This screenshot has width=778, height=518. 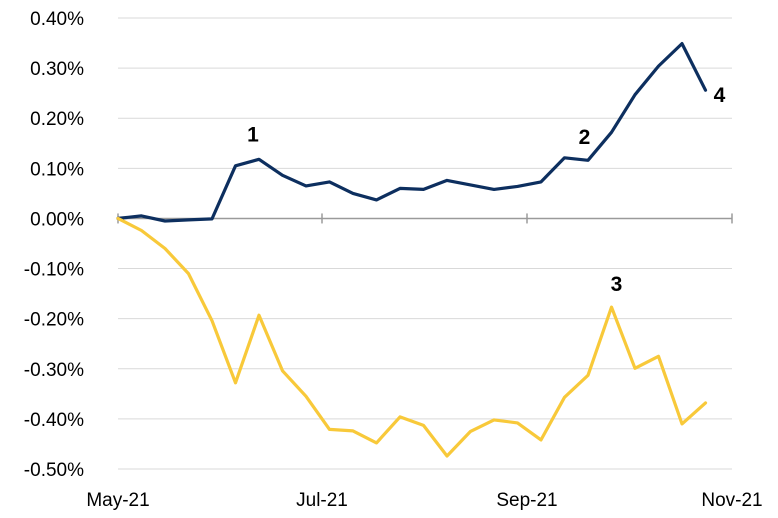 I want to click on y-tick-label: 0.00%, so click(x=57, y=219).